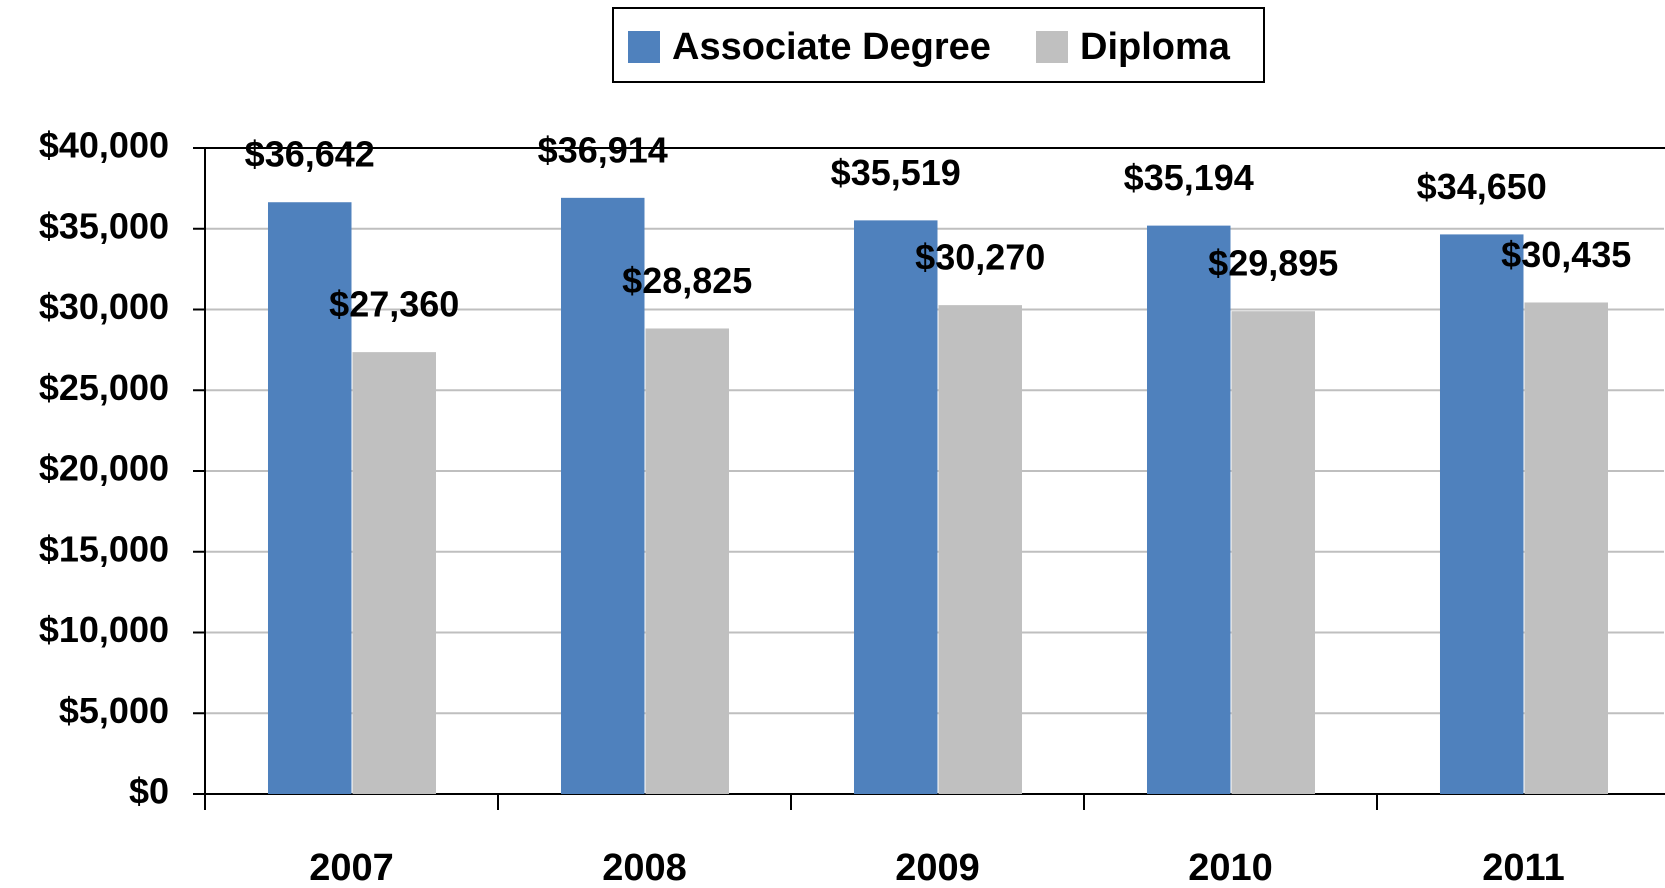  I want to click on x-tick-label: 2011, so click(1523, 867).